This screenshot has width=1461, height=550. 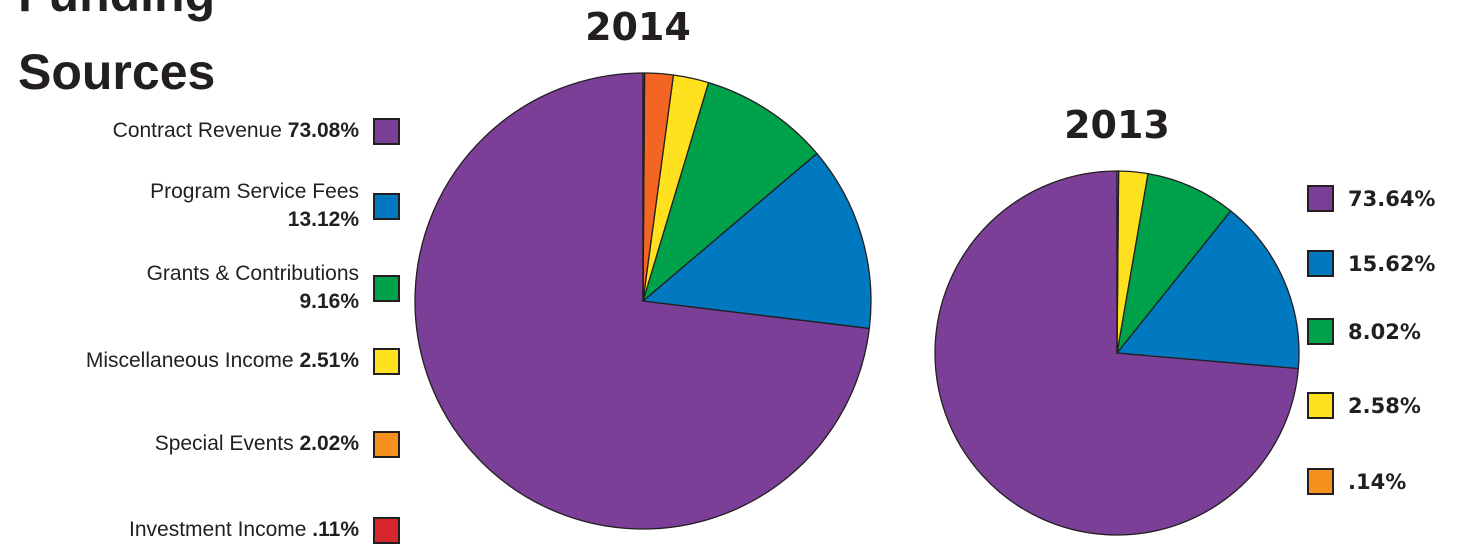 I want to click on legend-2013-item-blue: 15.62%, so click(x=1371, y=263).